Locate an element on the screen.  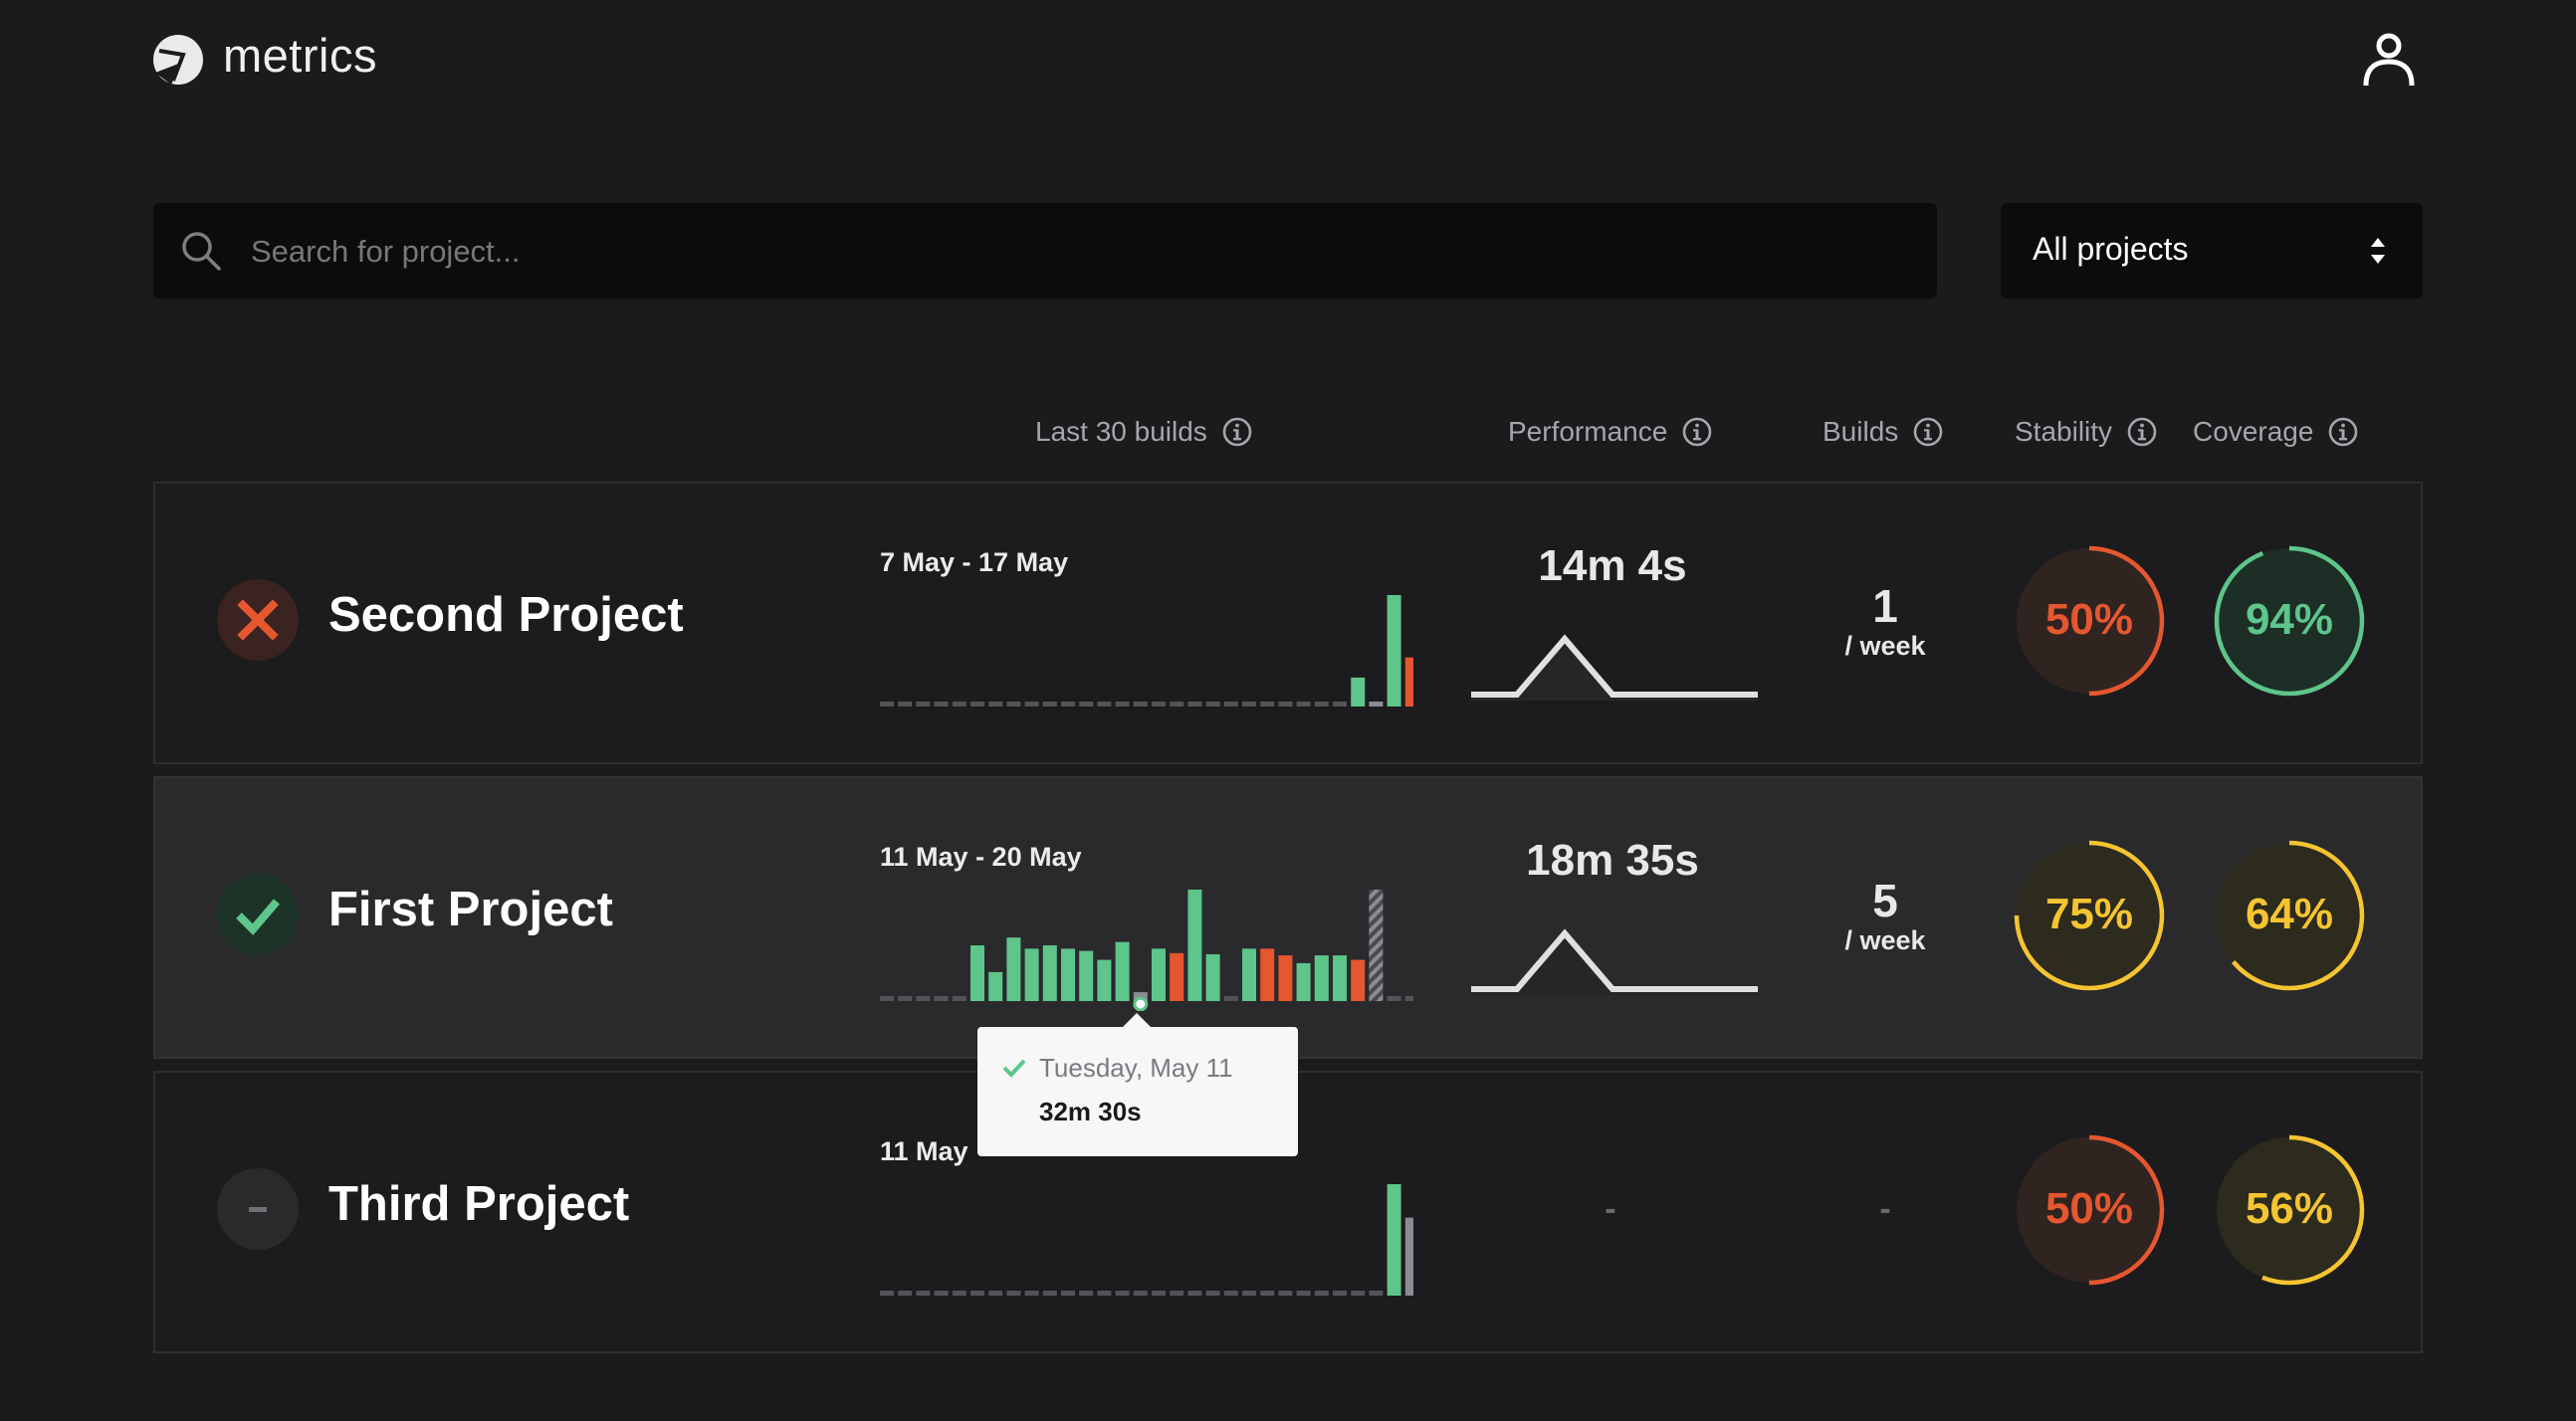
project-name: Second Project is located at coordinates (506, 615).